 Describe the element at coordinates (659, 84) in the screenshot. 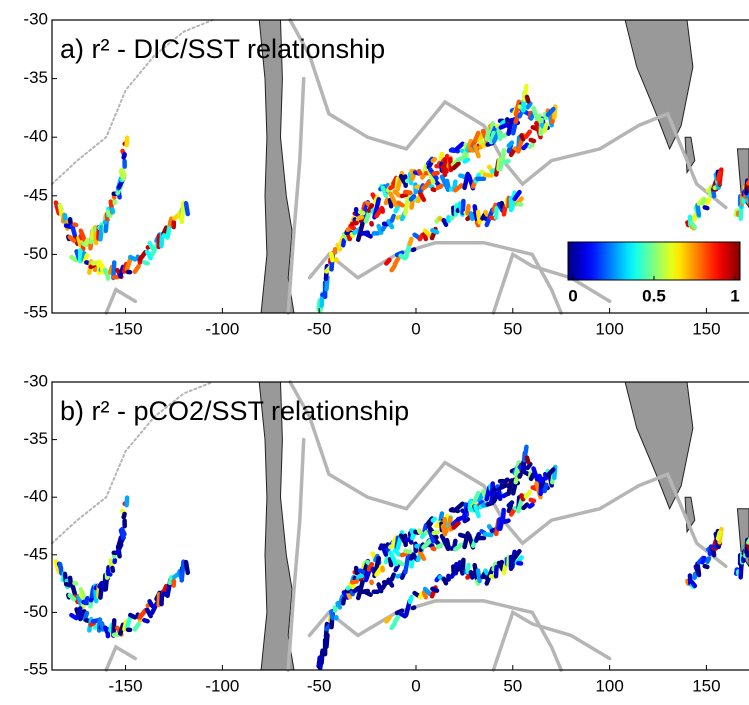

I see `land` at that location.